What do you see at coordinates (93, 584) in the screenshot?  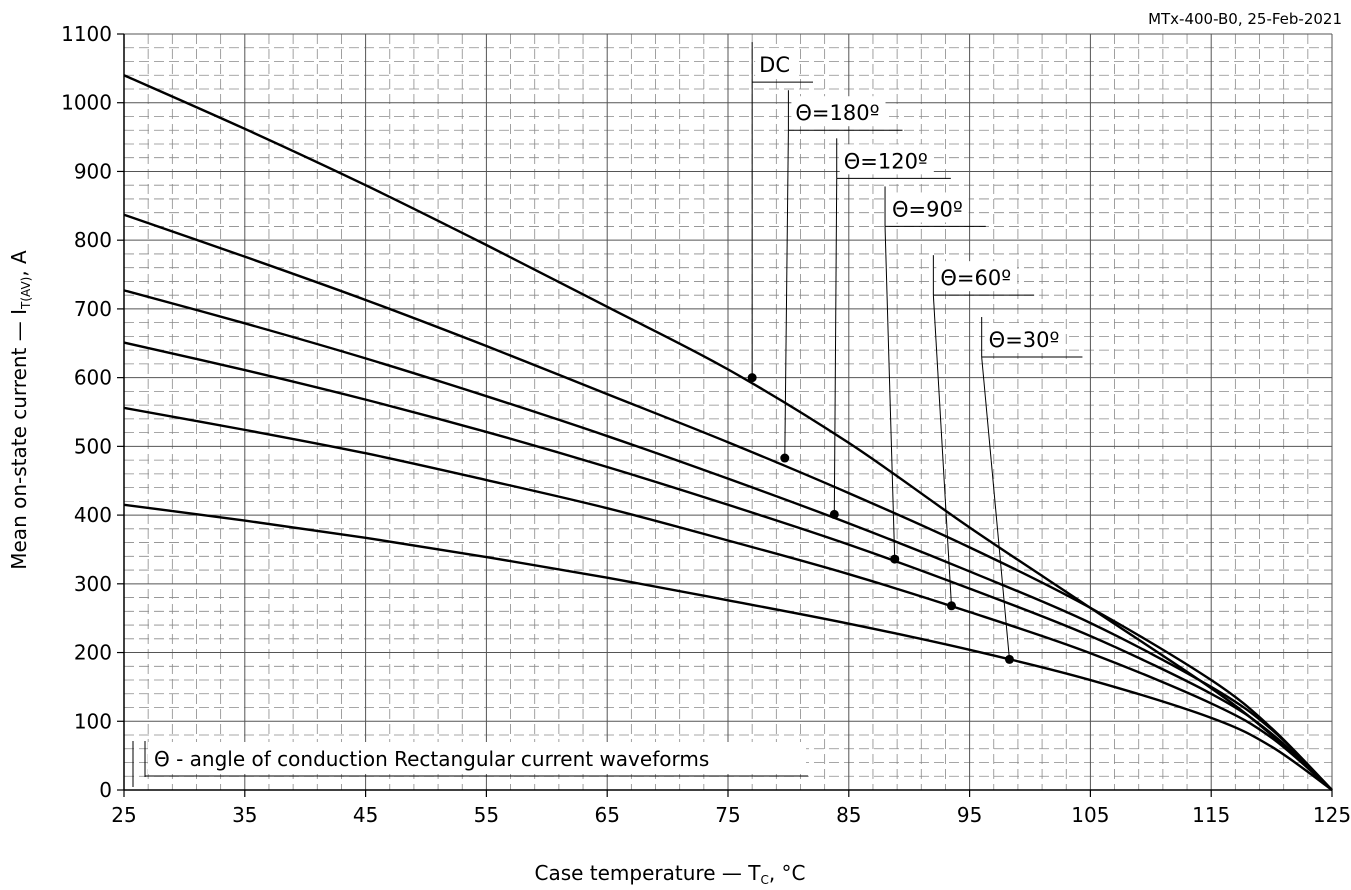 I see `y-tick-label: 300` at bounding box center [93, 584].